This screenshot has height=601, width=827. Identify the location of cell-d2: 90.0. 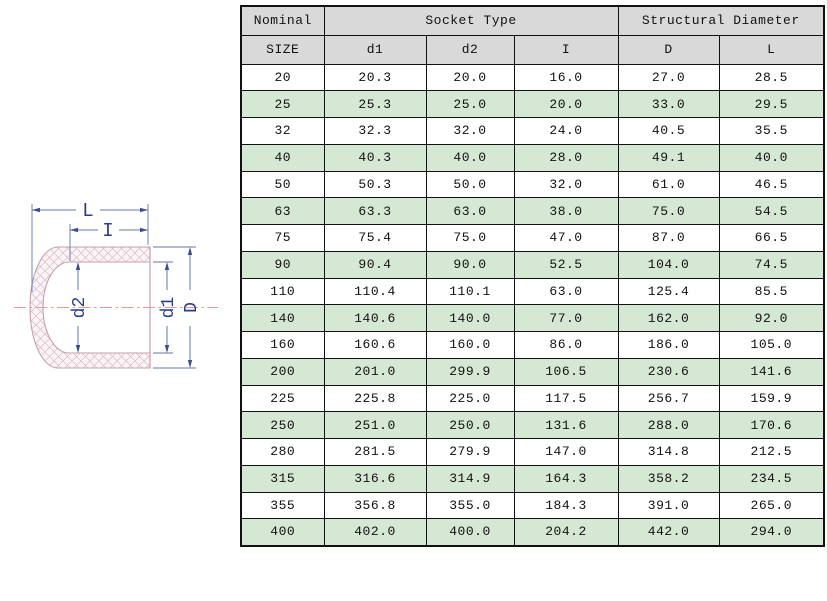
(470, 264).